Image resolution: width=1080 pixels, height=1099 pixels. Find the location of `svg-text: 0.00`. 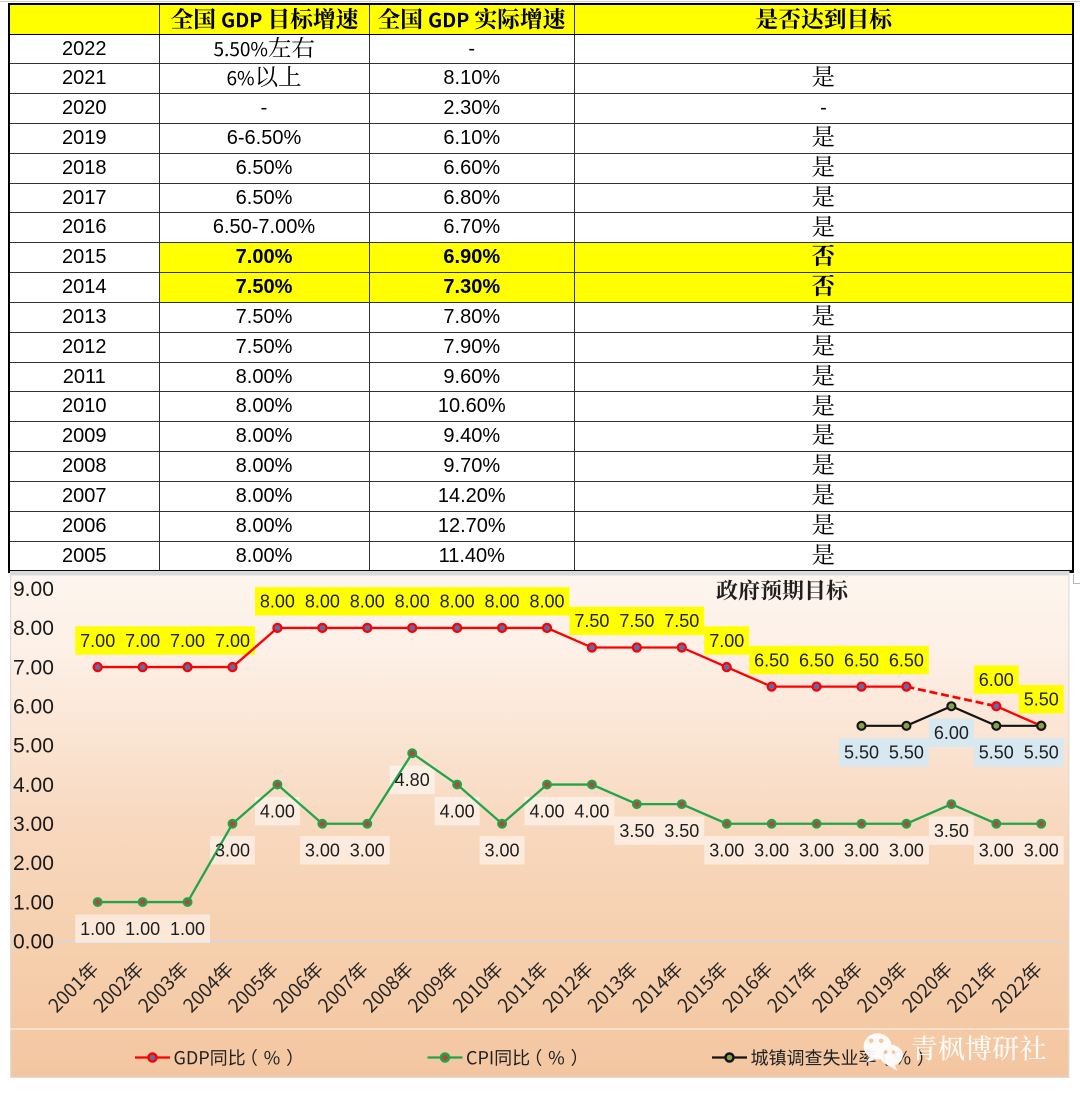

svg-text: 0.00 is located at coordinates (33, 942).